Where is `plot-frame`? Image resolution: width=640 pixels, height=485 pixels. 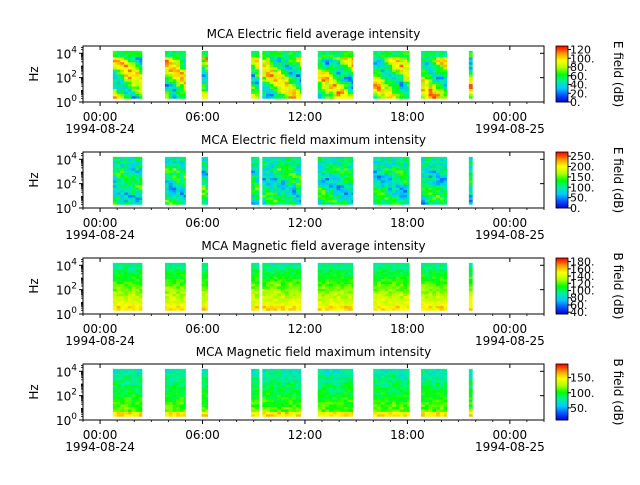
plot-frame is located at coordinates (313, 74).